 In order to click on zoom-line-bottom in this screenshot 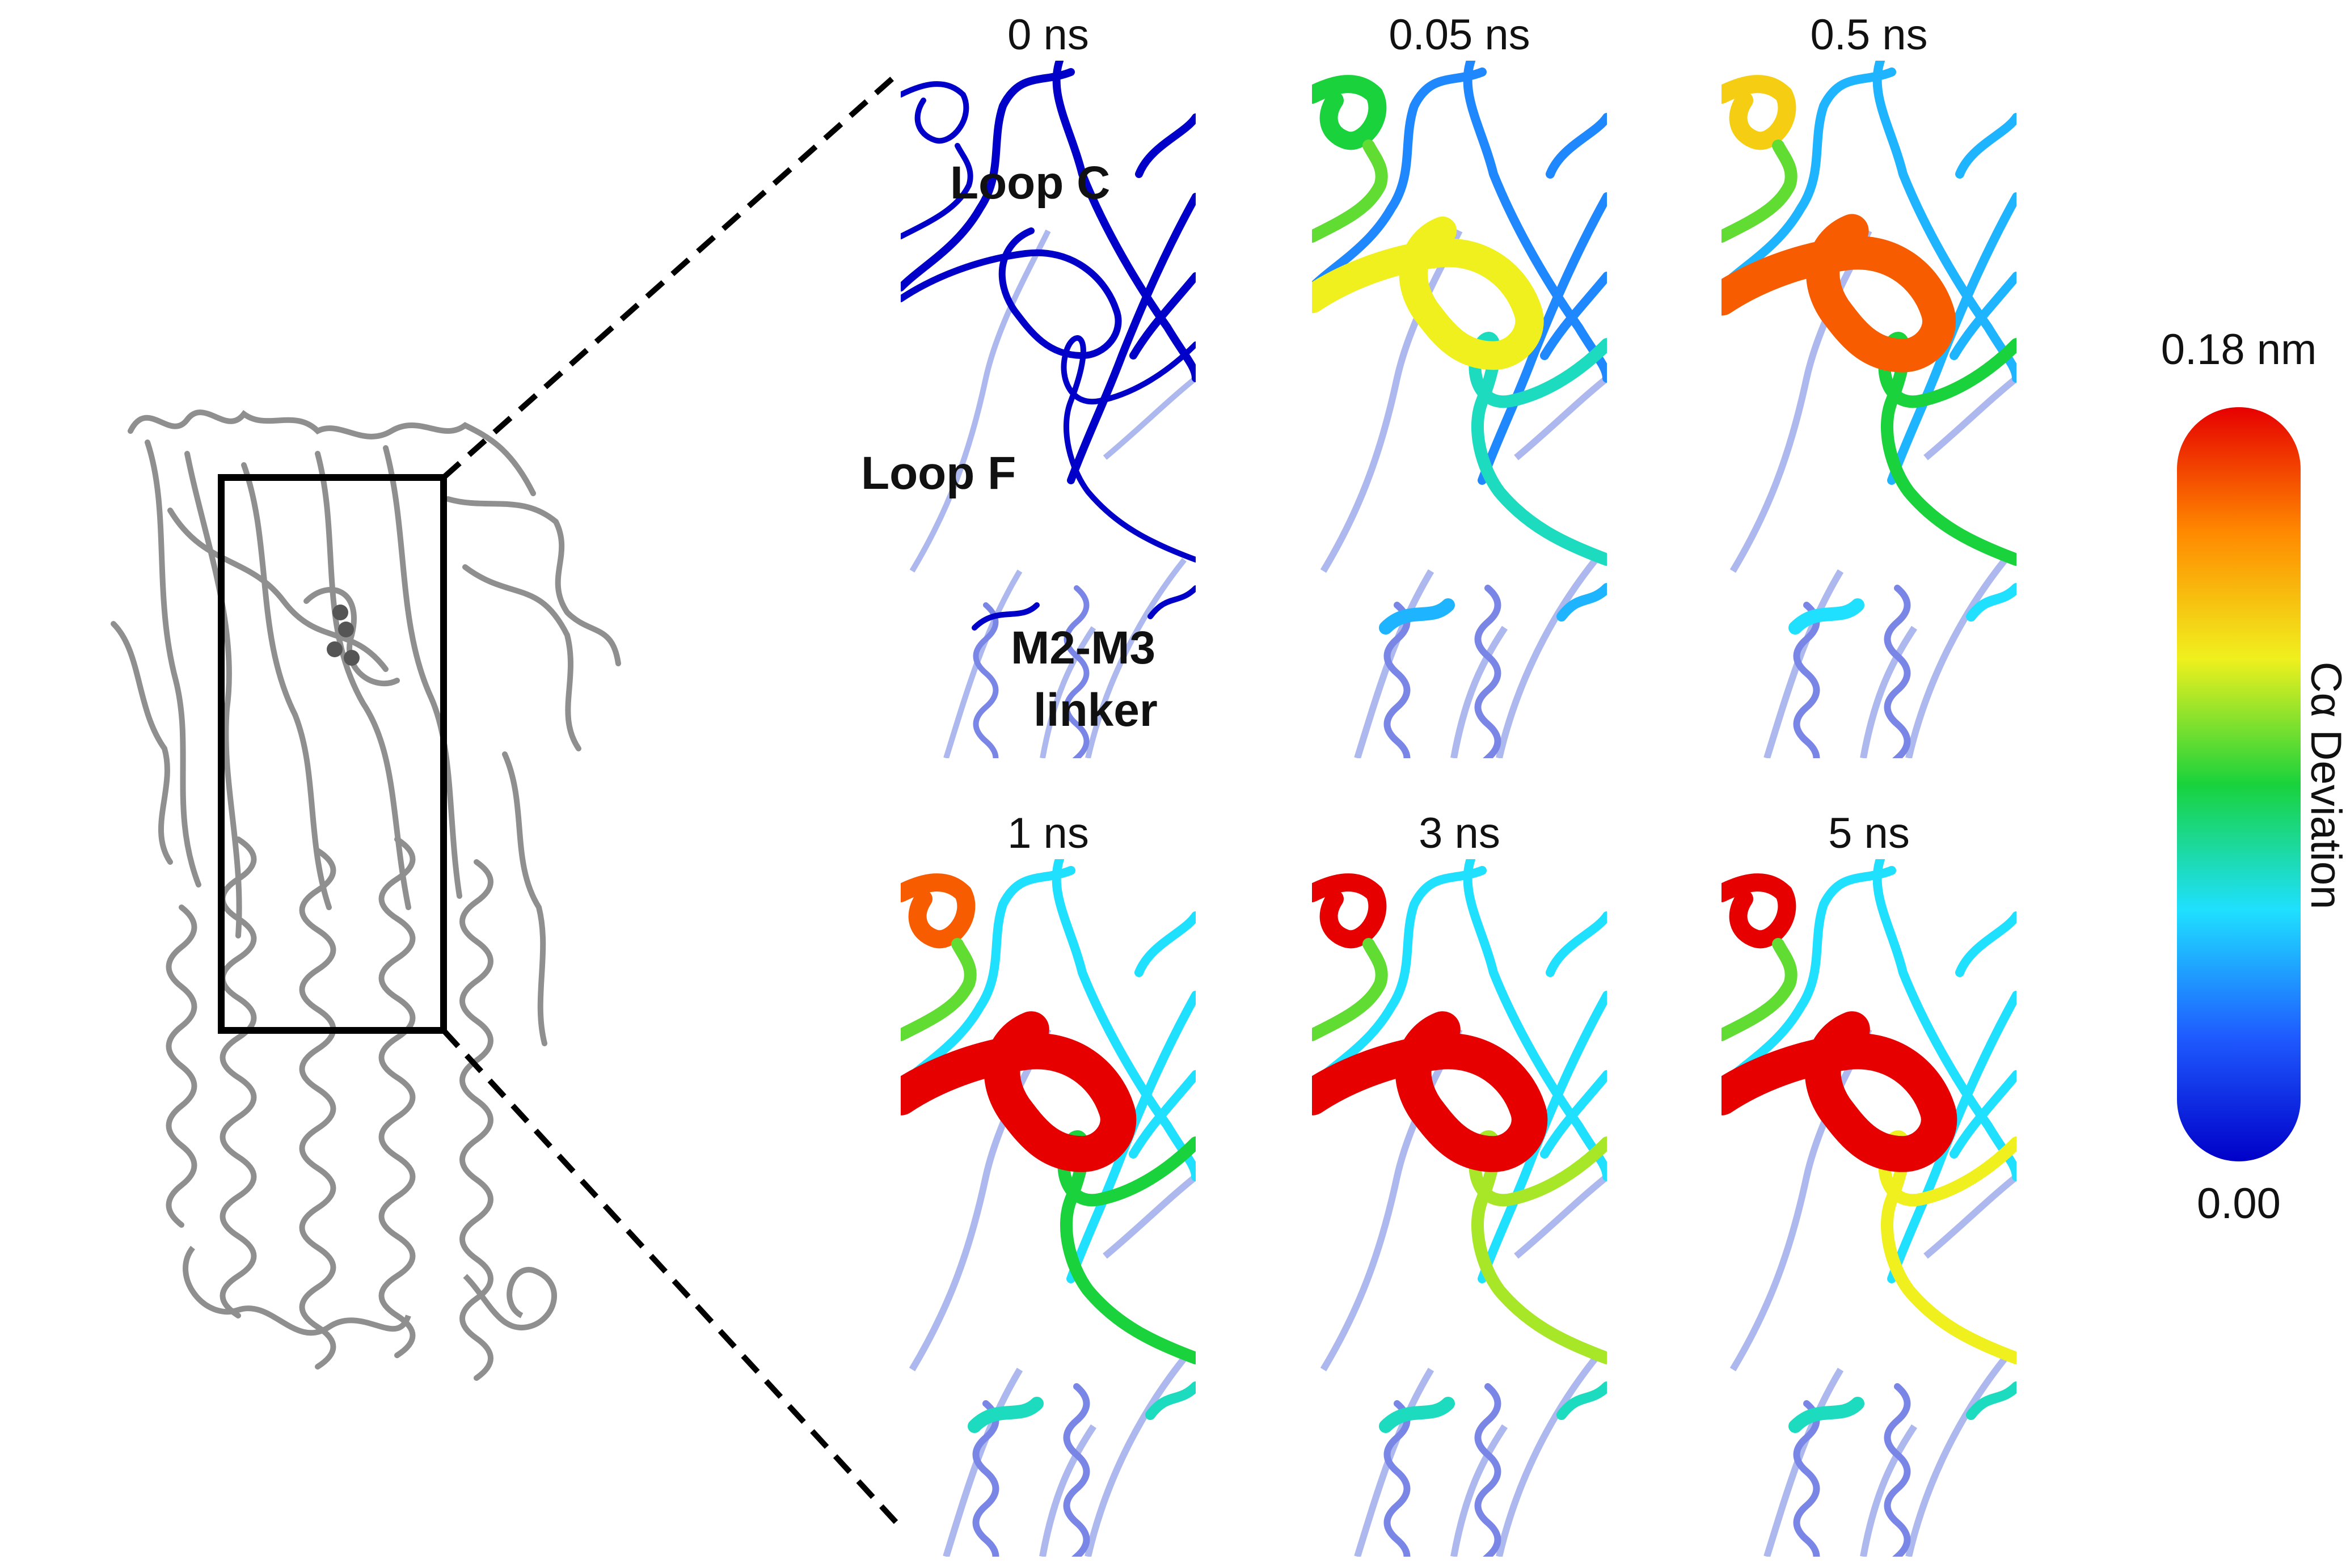, I will do `click(671, 1278)`.